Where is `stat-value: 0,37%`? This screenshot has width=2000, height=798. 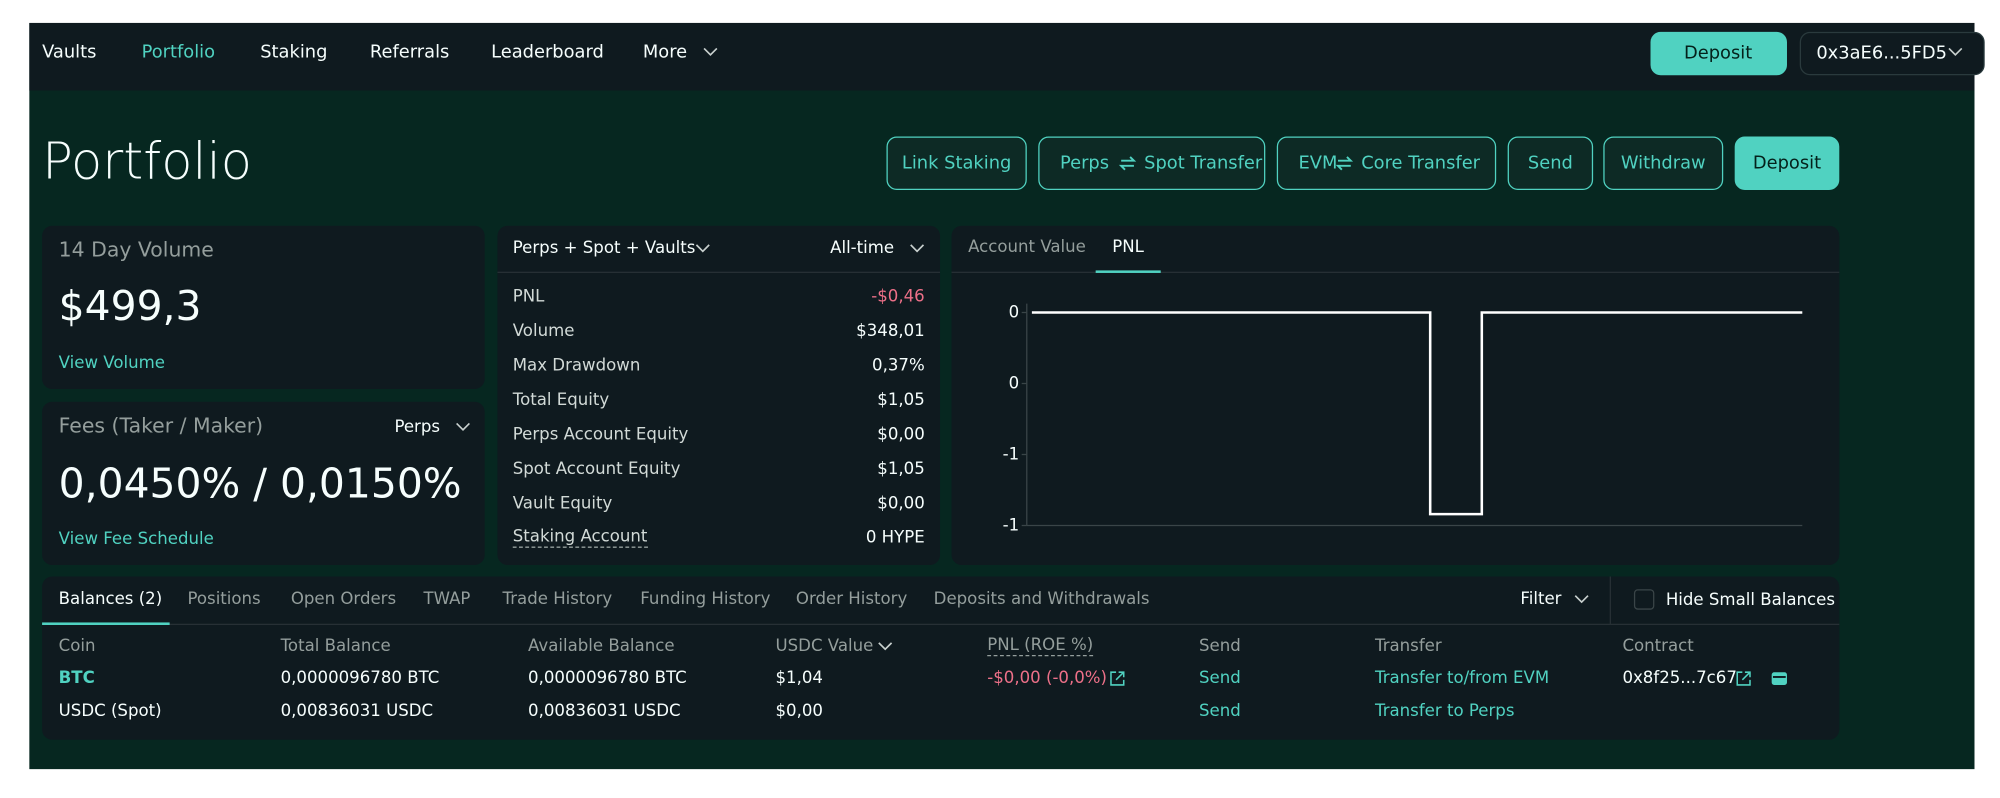
stat-value: 0,37% is located at coordinates (898, 366).